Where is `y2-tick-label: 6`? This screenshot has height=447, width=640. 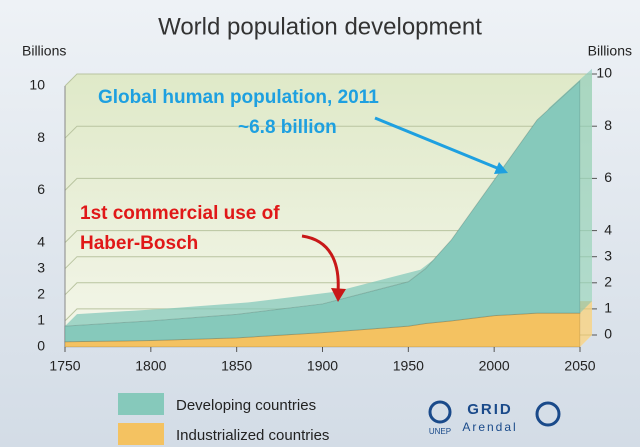 y2-tick-label: 6 is located at coordinates (608, 177).